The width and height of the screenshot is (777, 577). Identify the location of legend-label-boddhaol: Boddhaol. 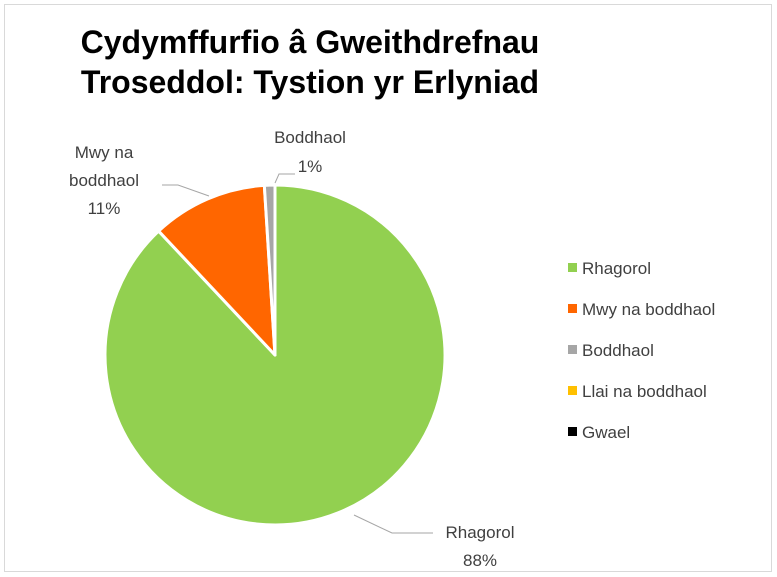
(618, 350).